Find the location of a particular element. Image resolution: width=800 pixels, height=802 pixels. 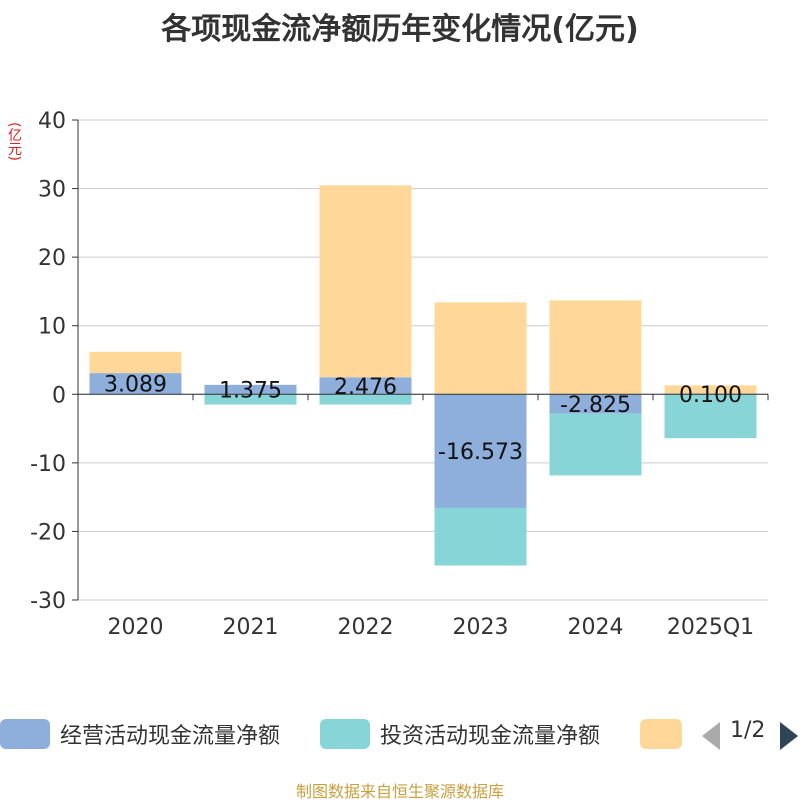

chart-title: 各项现金流净额历年变化情况(亿元) is located at coordinates (400, 29).